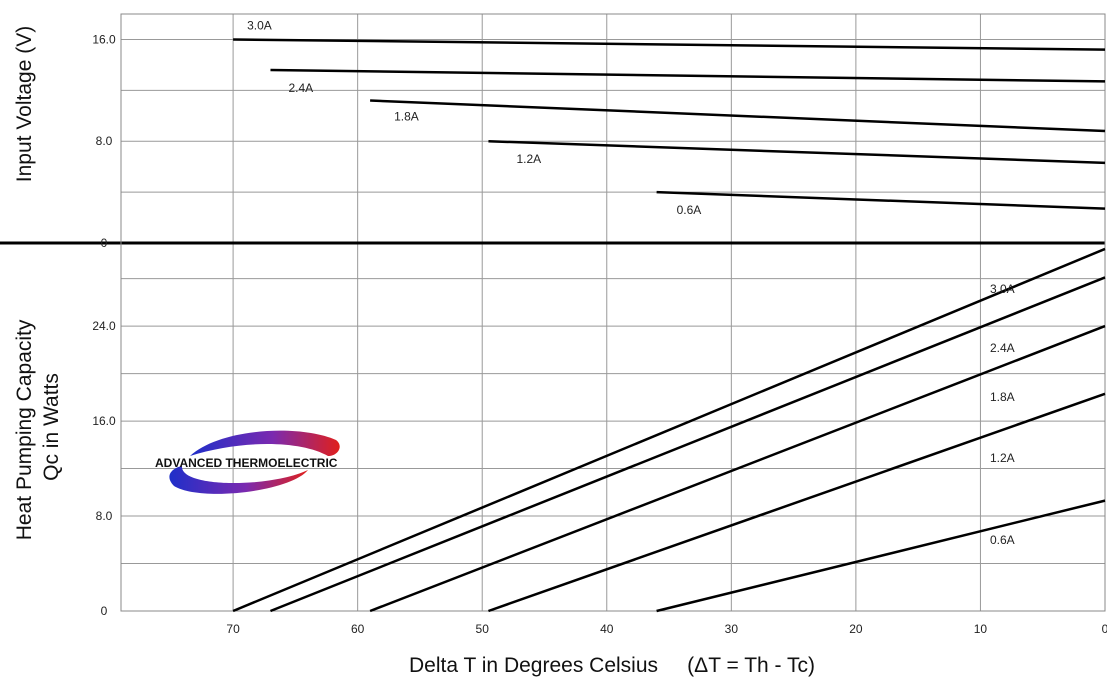 The height and width of the screenshot is (684, 1107). I want to click on voltage-series-label: 3.0A, so click(259, 25).